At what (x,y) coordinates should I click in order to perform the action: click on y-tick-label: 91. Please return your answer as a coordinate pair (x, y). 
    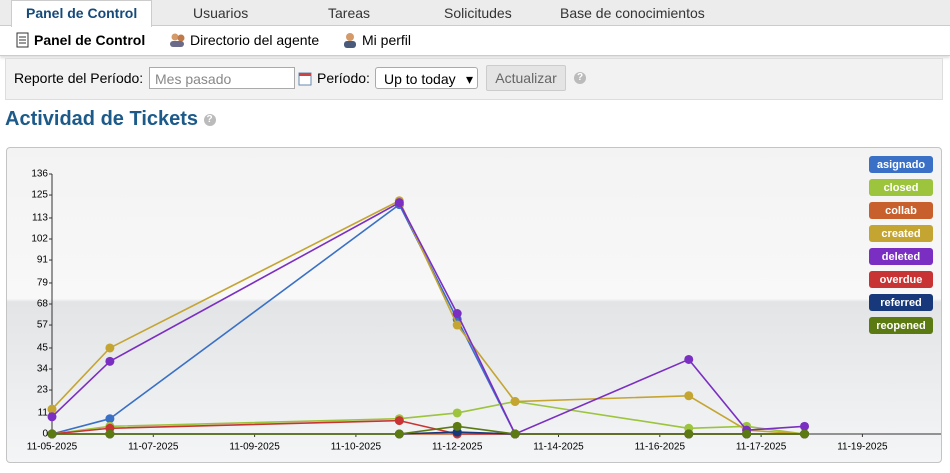
    Looking at the image, I should click on (43, 260).